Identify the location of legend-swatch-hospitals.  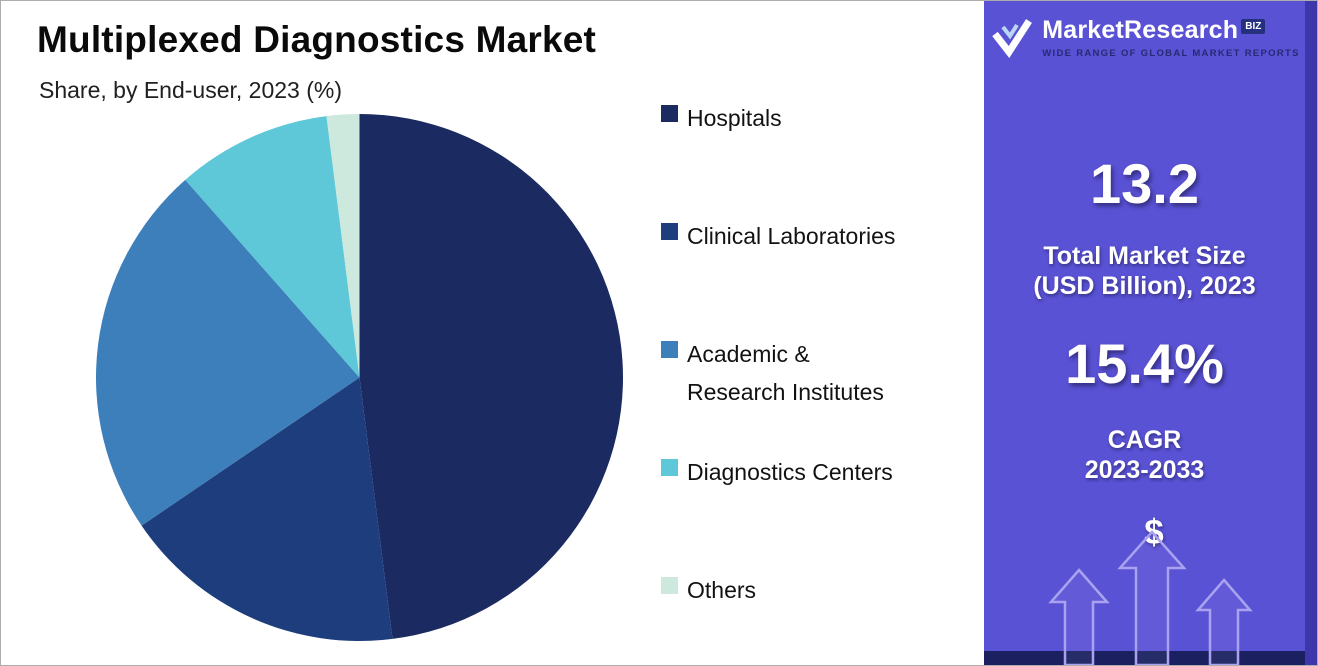
(669, 113).